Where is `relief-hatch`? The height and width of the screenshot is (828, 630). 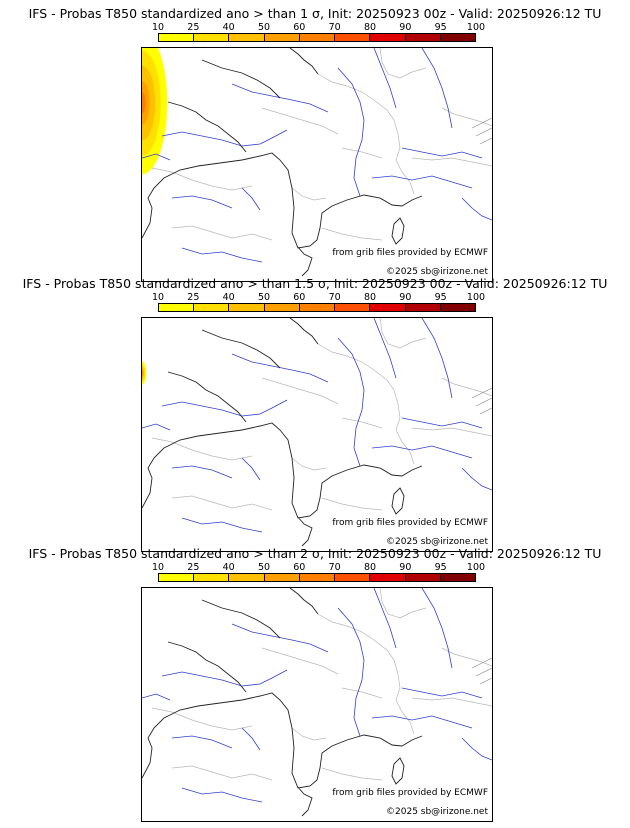
relief-hatch is located at coordinates (481, 131).